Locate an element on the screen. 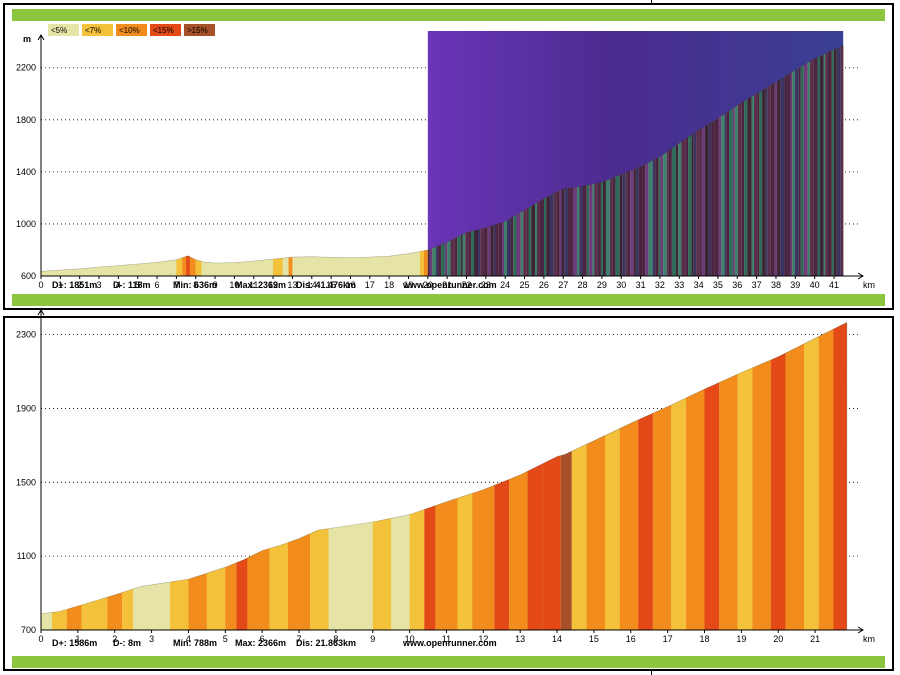 The height and width of the screenshot is (675, 900). x-tick-label: 1 is located at coordinates (60, 285).